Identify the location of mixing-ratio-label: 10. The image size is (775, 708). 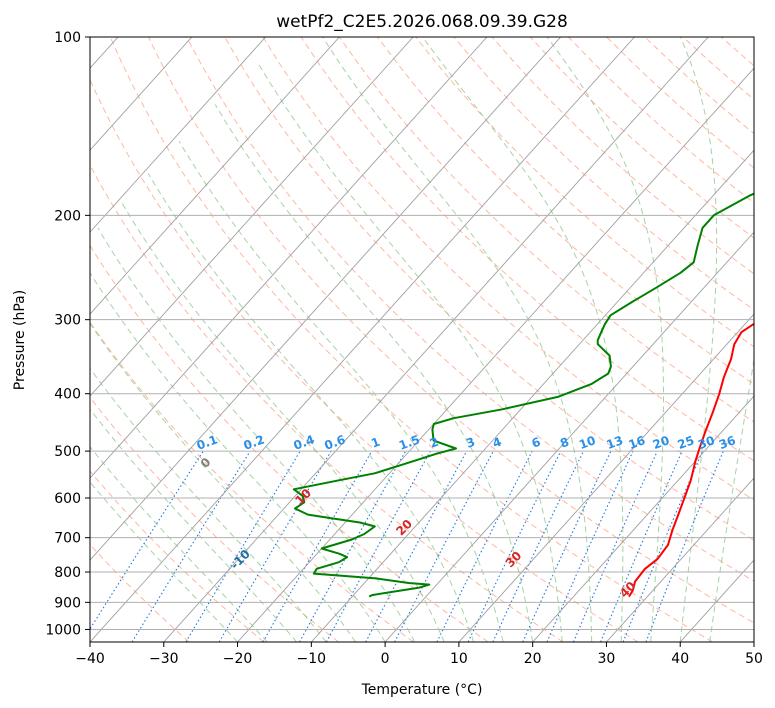
(587, 442).